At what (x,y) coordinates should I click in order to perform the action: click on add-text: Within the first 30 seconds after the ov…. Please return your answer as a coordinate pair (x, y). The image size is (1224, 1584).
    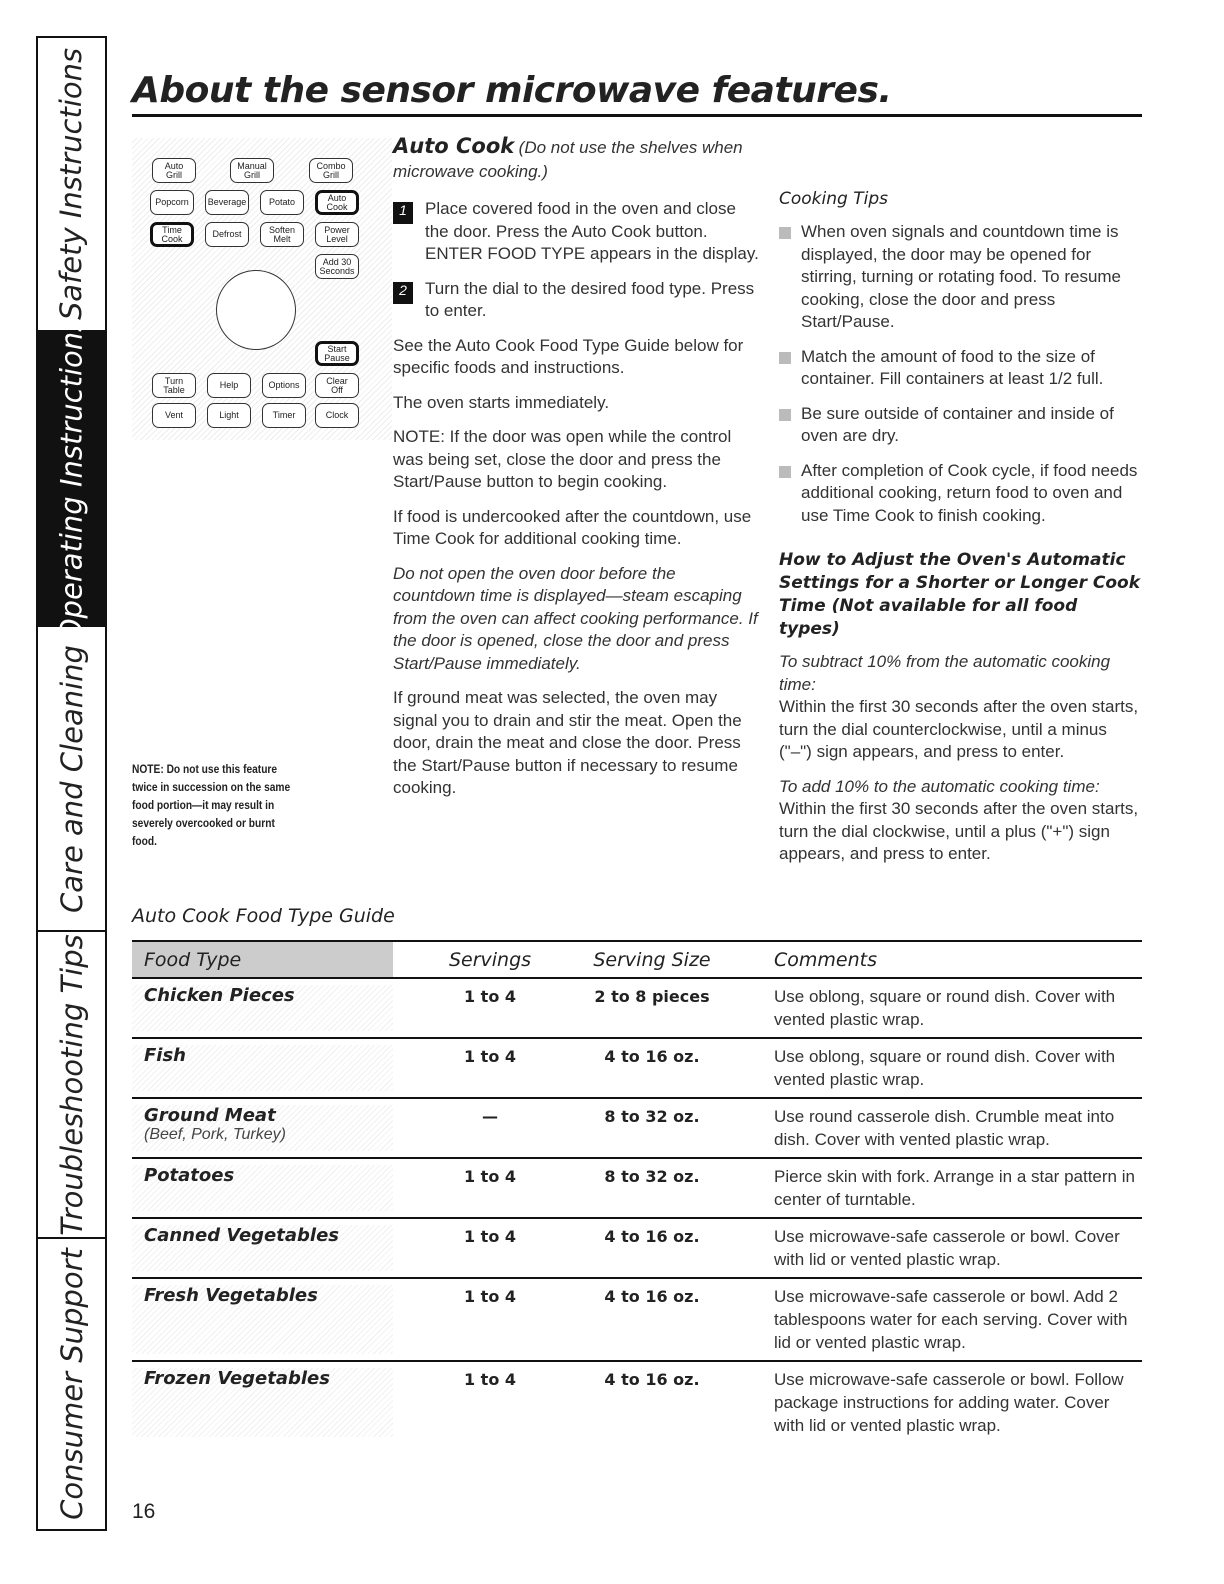
    Looking at the image, I should click on (959, 831).